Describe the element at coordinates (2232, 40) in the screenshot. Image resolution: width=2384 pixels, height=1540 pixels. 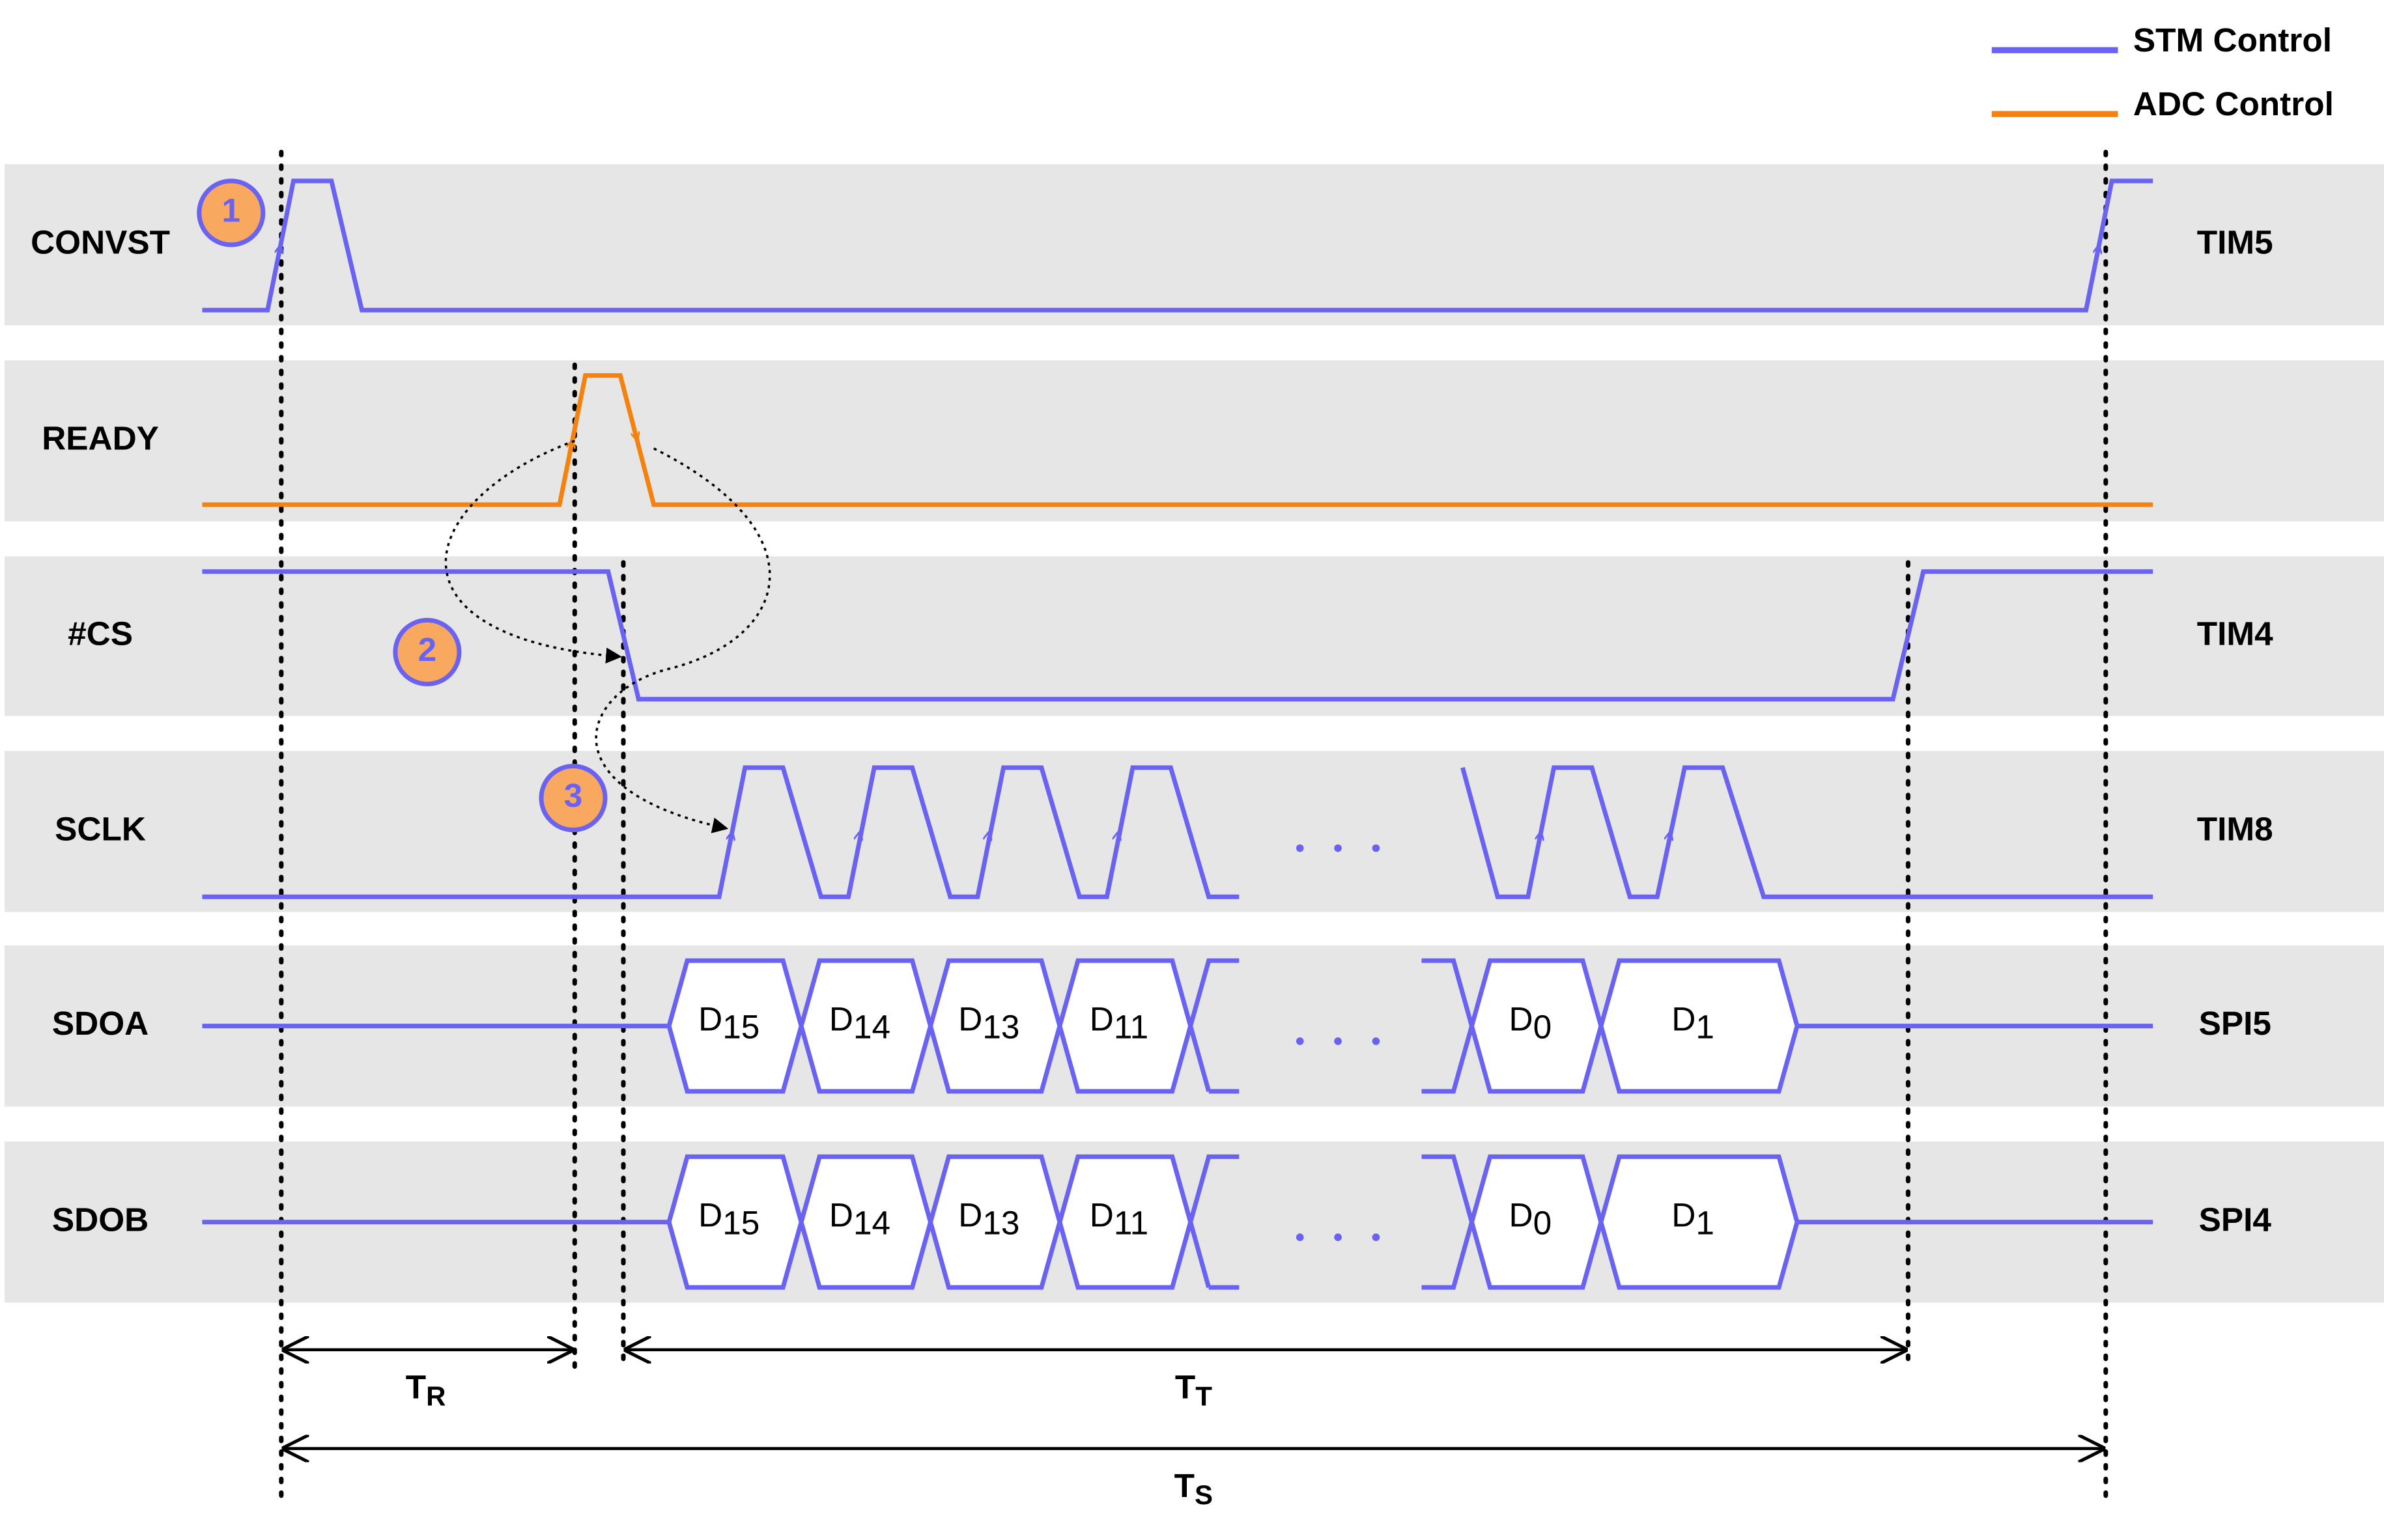
I see `legend-label: STM Control` at that location.